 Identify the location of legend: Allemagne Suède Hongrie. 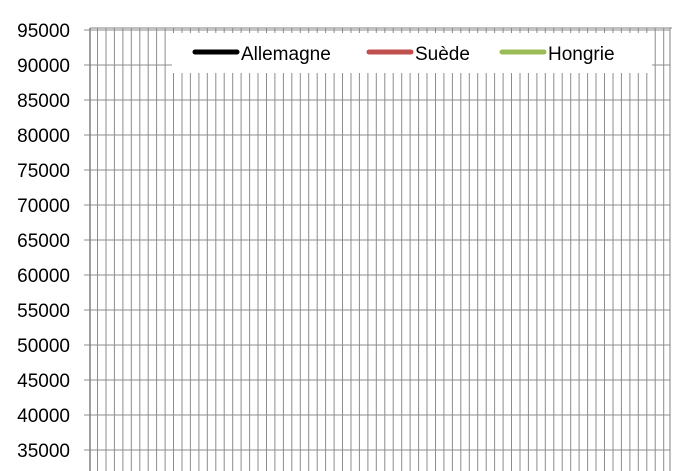
(412, 53).